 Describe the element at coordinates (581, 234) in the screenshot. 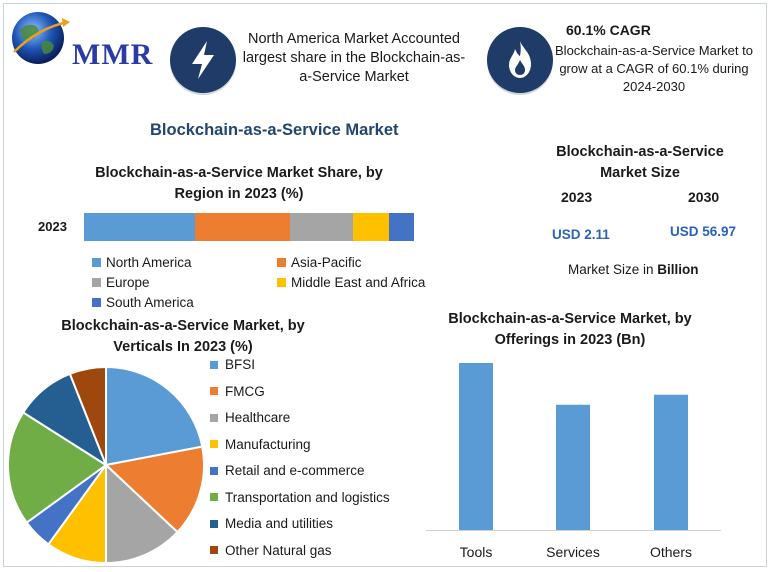

I see `market-size-value-2023: USD 2.11` at that location.